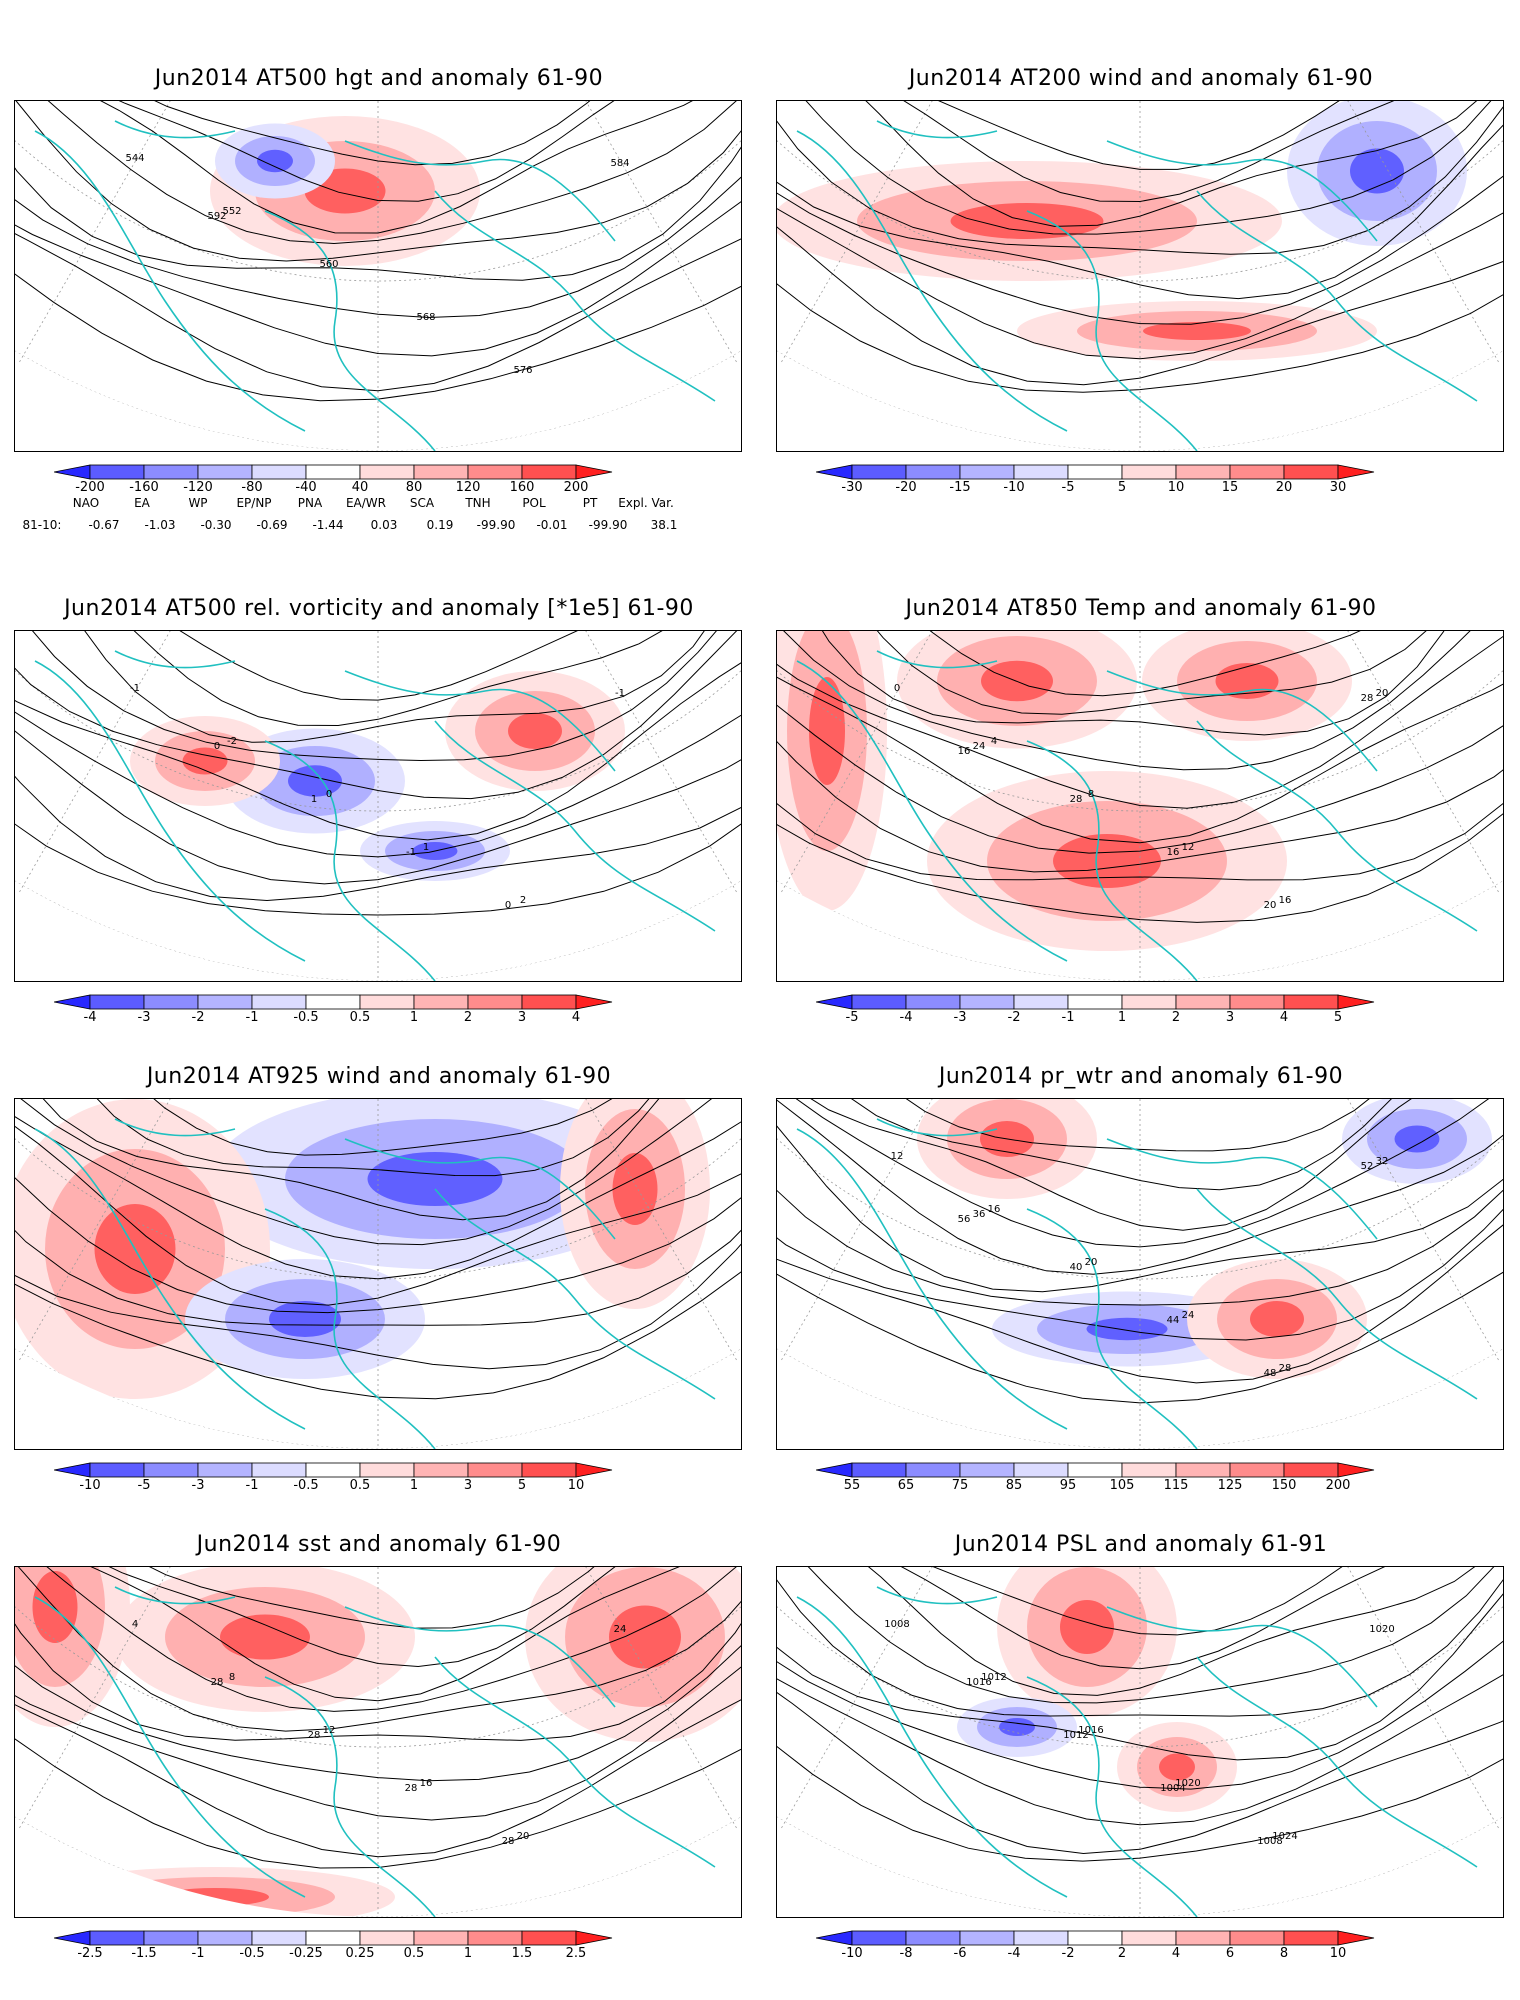  I want to click on colorbar-tick-label: 20, so click(1284, 487).